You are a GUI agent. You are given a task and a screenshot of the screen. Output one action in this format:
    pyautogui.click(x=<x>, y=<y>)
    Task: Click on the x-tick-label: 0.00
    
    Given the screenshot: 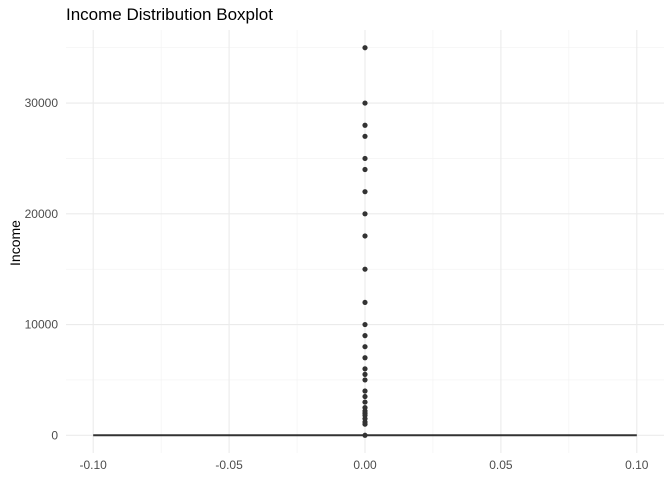 What is the action you would take?
    pyautogui.click(x=365, y=465)
    